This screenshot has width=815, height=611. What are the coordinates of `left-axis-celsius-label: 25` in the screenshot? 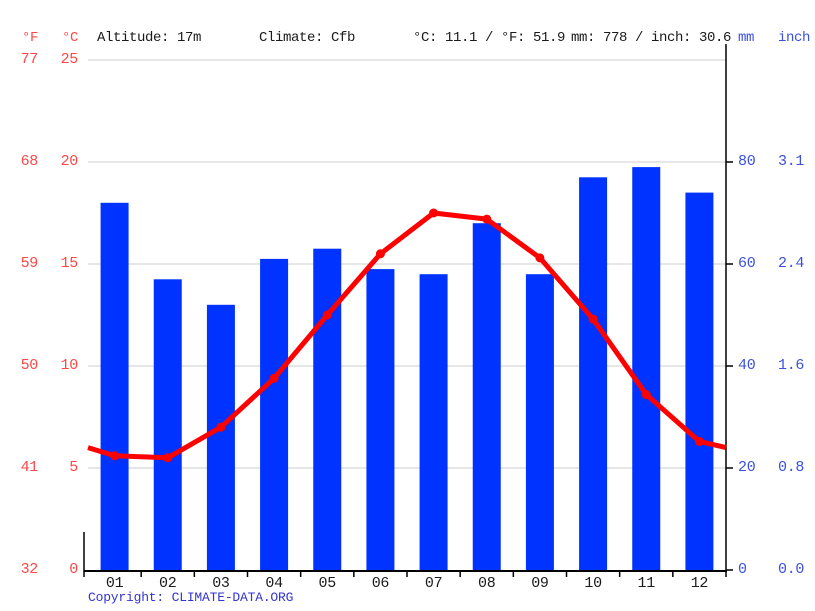 It's located at (69, 59).